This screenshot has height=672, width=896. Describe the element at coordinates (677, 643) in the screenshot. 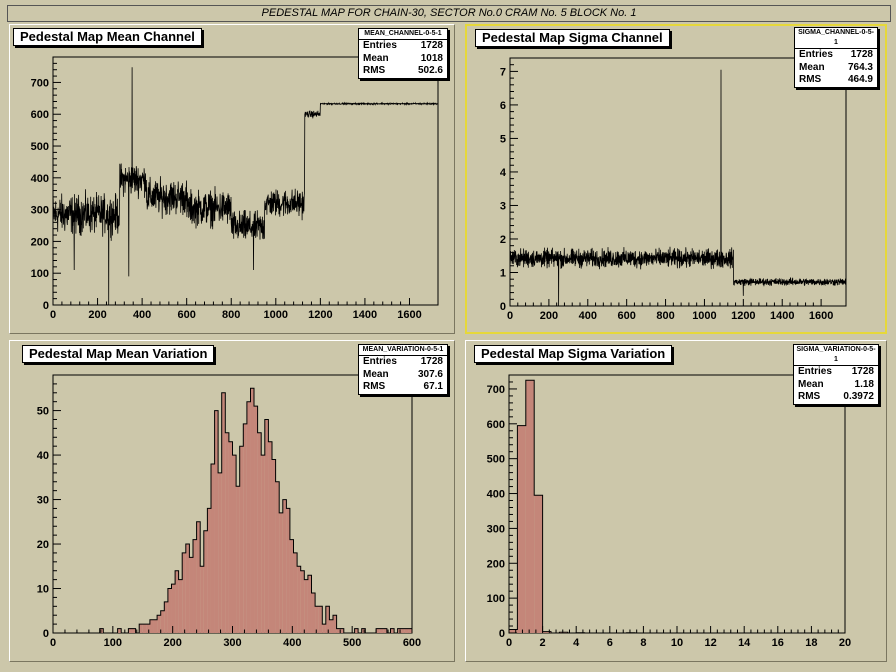

I see `x-tick-label: 10` at that location.